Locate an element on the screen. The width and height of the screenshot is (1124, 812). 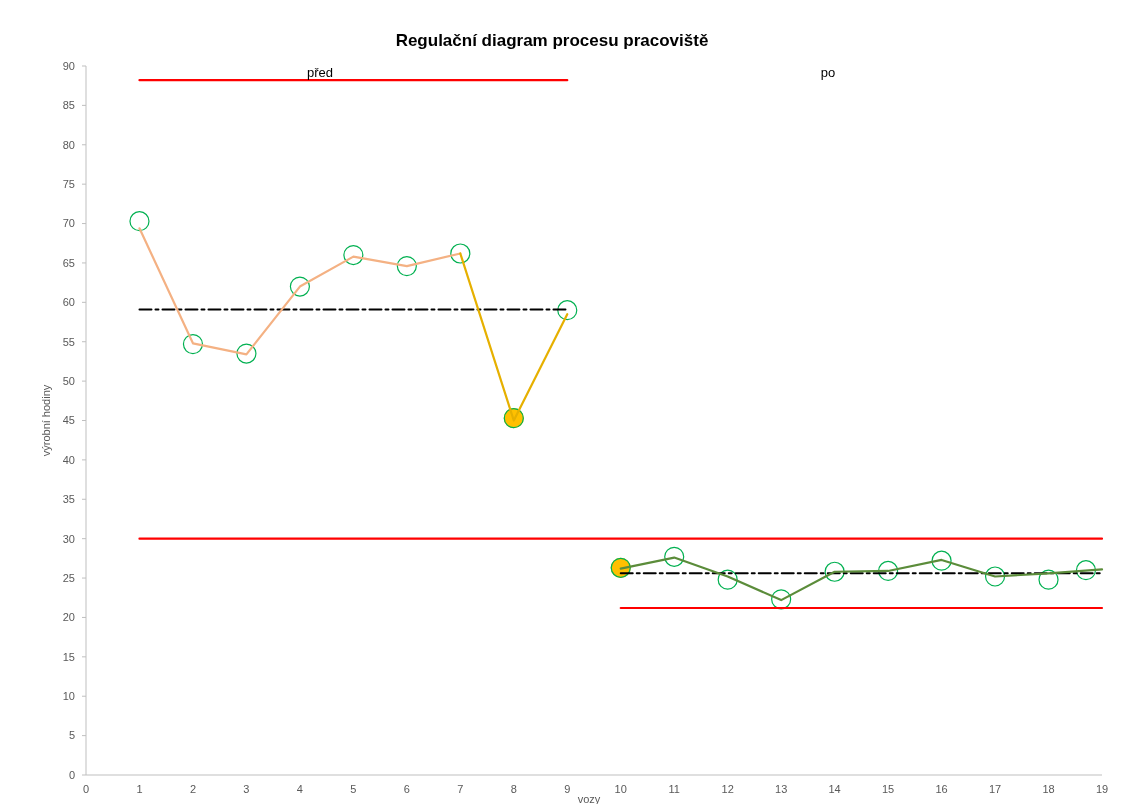
annotation: před is located at coordinates (320, 72).